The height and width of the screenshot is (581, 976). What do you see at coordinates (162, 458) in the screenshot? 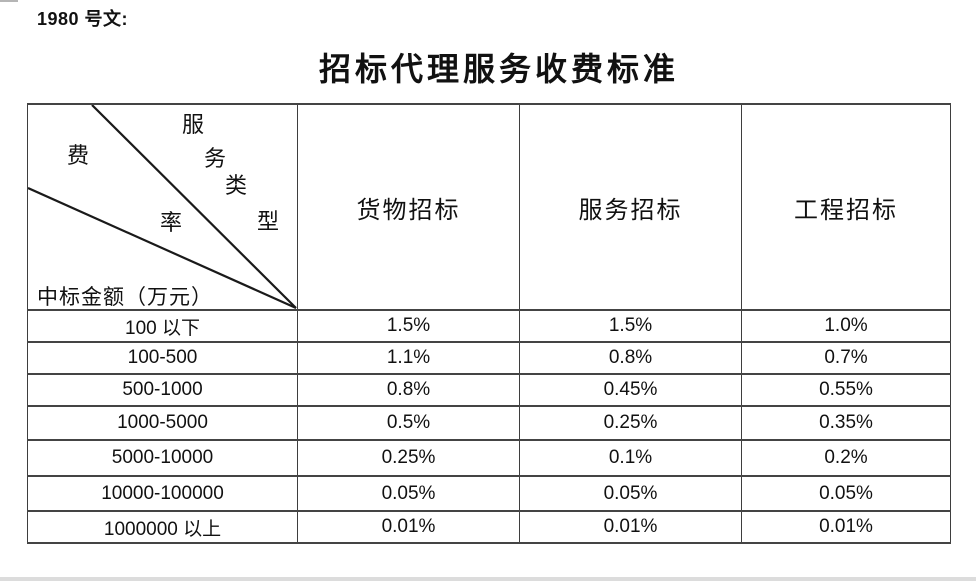
I see `amount-range-cell: 5000-10000` at bounding box center [162, 458].